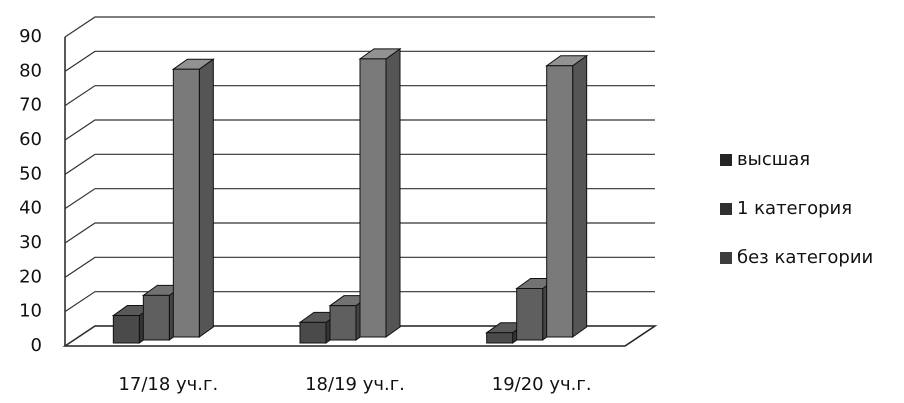 The width and height of the screenshot is (904, 403). I want to click on y-tick-label: 30, so click(30, 242).